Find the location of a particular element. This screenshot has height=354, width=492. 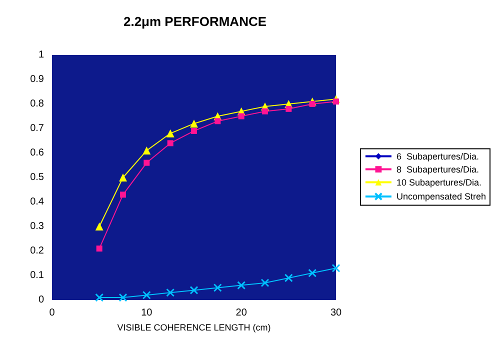

y-tick-label: 0.1 is located at coordinates (37, 275).